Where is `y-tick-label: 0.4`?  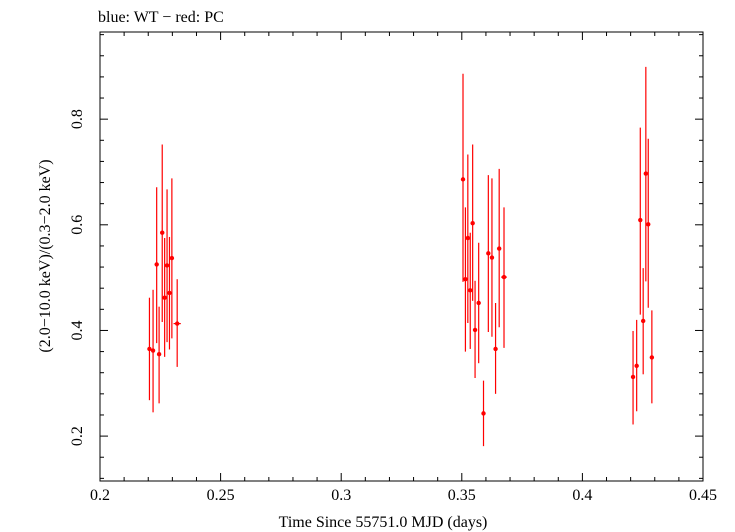
y-tick-label: 0.4 is located at coordinates (77, 330).